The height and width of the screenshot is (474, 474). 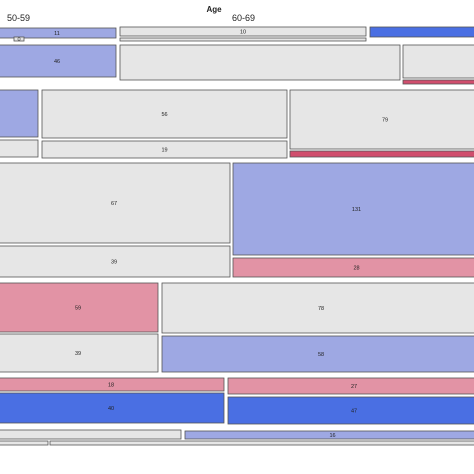 What do you see at coordinates (214, 9) in the screenshot?
I see `chart-title: Age` at bounding box center [214, 9].